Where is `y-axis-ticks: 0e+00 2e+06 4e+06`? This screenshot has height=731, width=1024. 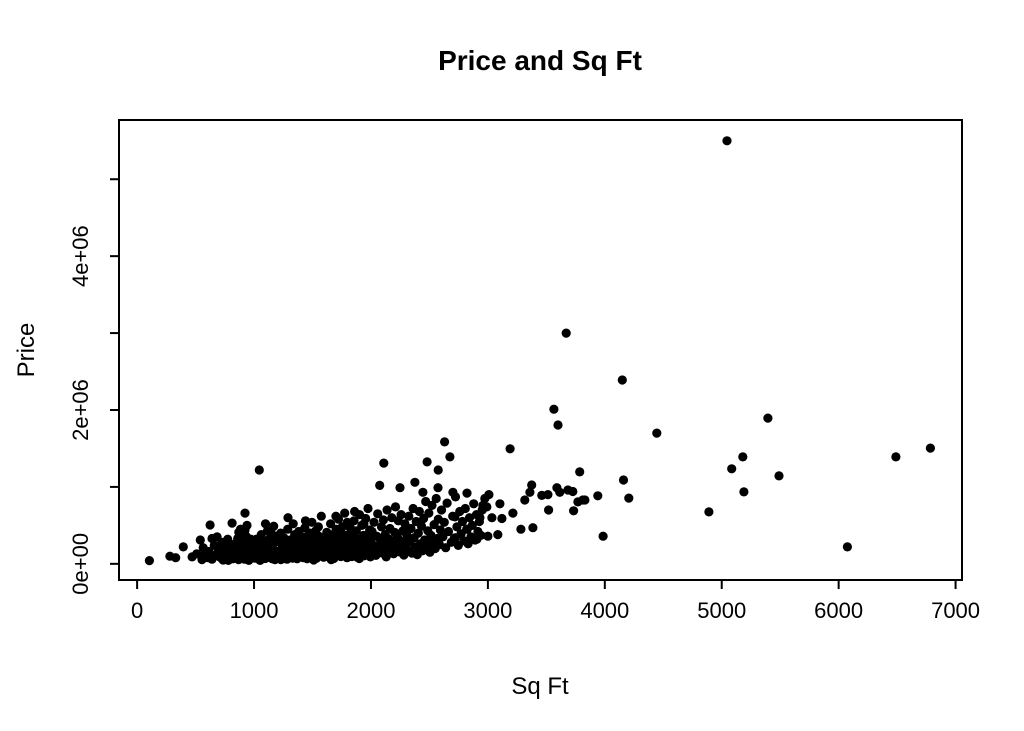
y-axis-ticks: 0e+00 2e+06 4e+06 is located at coordinates (93, 386).